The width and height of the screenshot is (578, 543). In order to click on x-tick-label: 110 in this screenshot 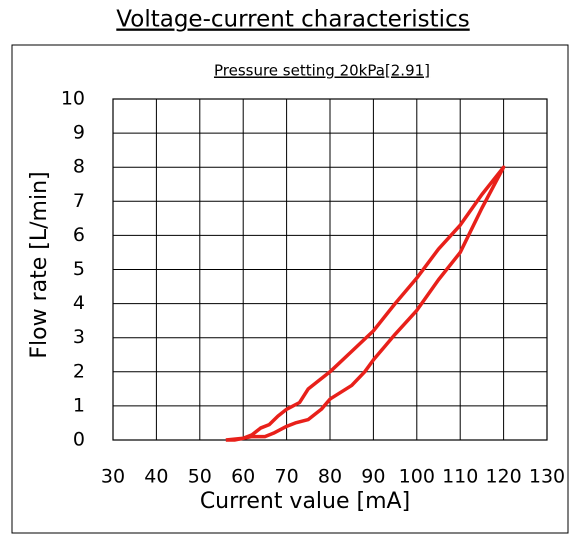, I will do `click(460, 477)`.